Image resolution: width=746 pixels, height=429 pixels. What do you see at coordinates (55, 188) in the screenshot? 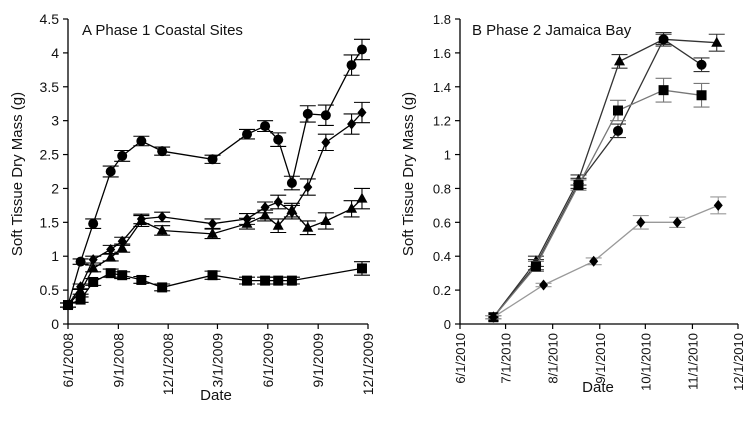
I see `y-tick-label: 2` at bounding box center [55, 188].